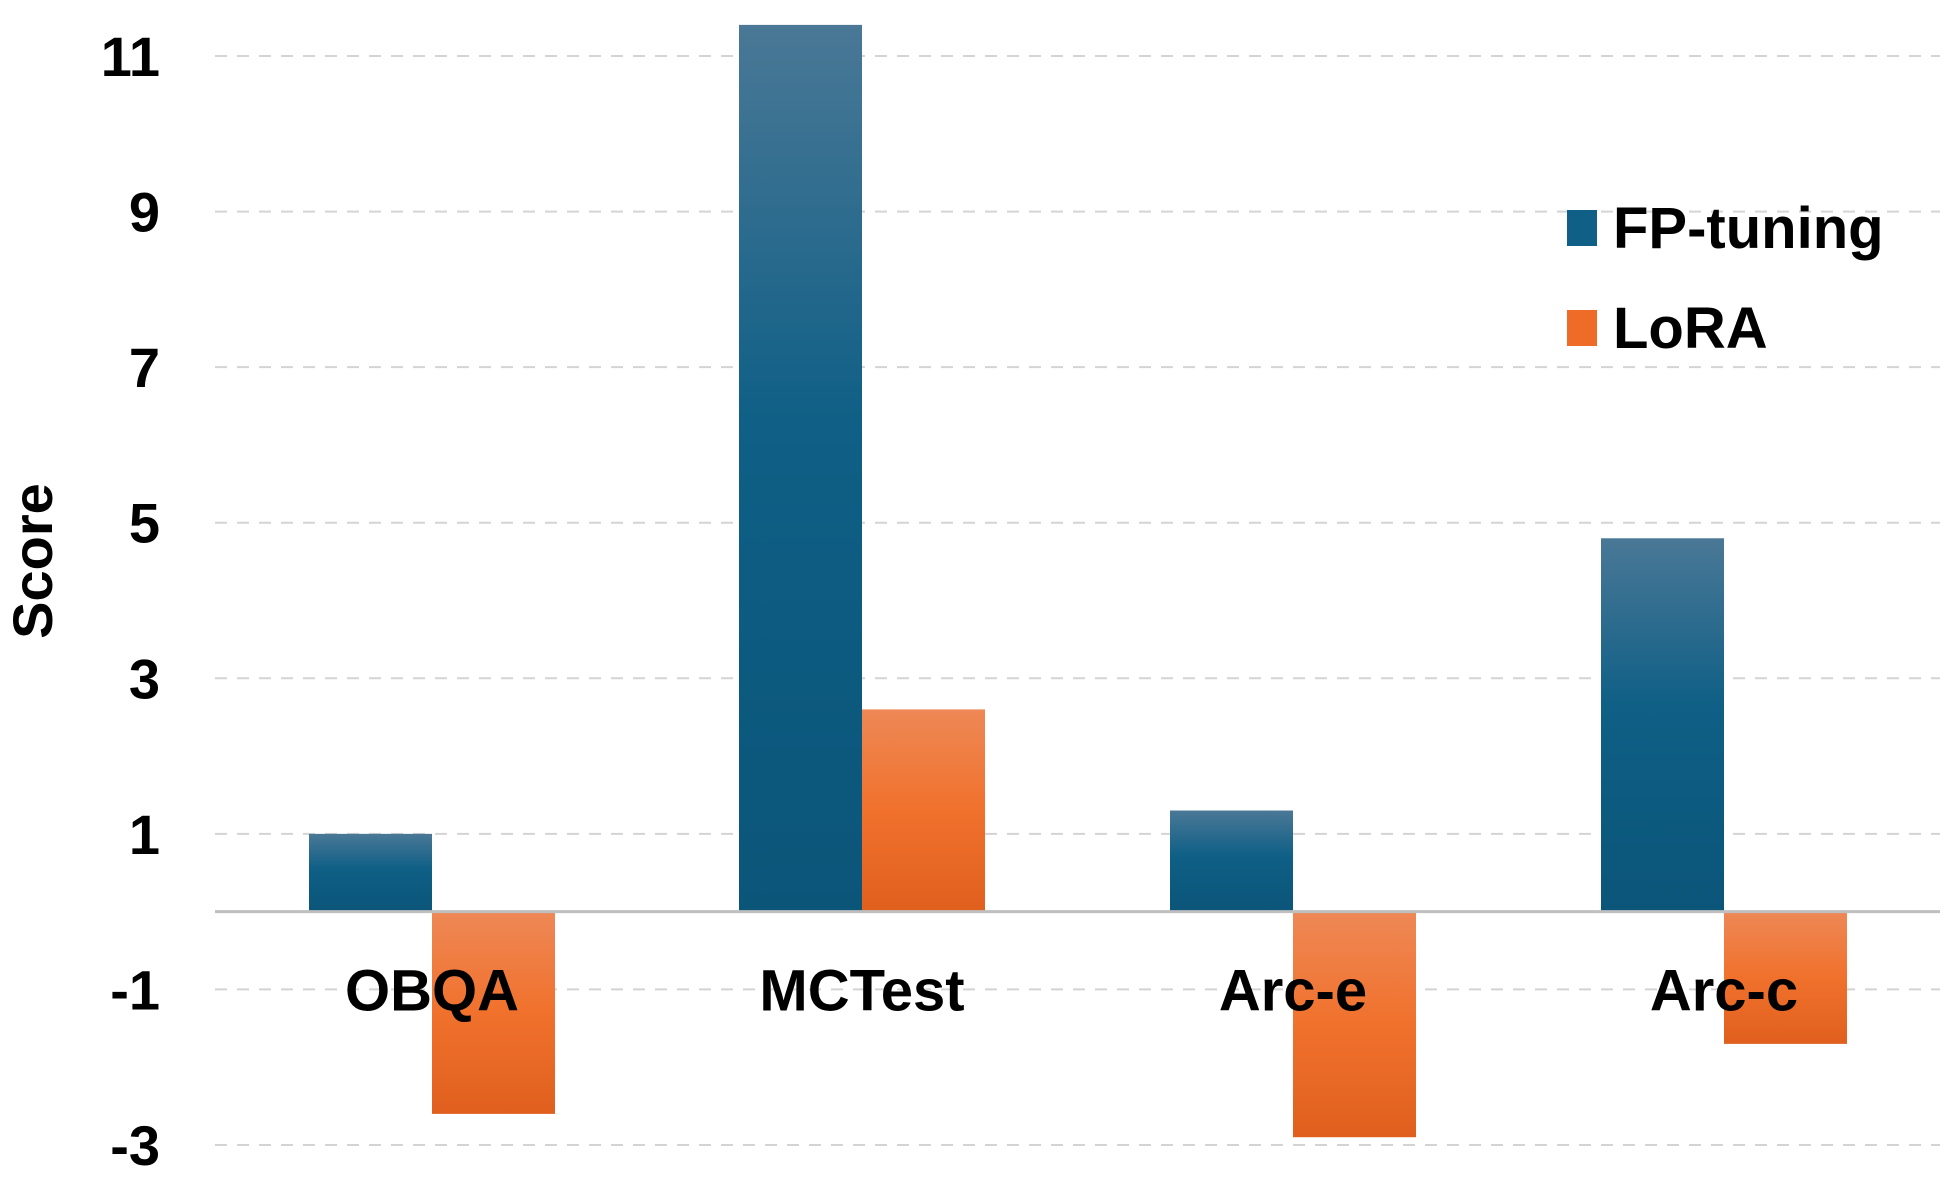 This screenshot has width=1951, height=1178. Describe the element at coordinates (135, 989) in the screenshot. I see `y-tick-label: -1` at that location.